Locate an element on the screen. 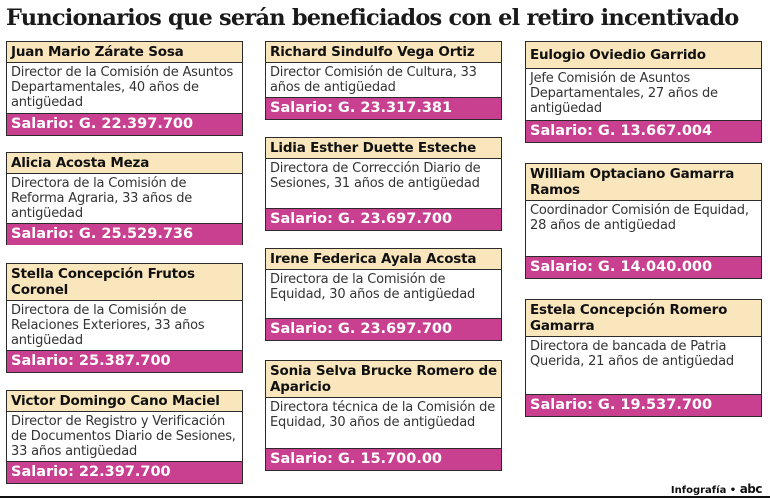  official-salary: Salario: 22.397.700 is located at coordinates (124, 472).